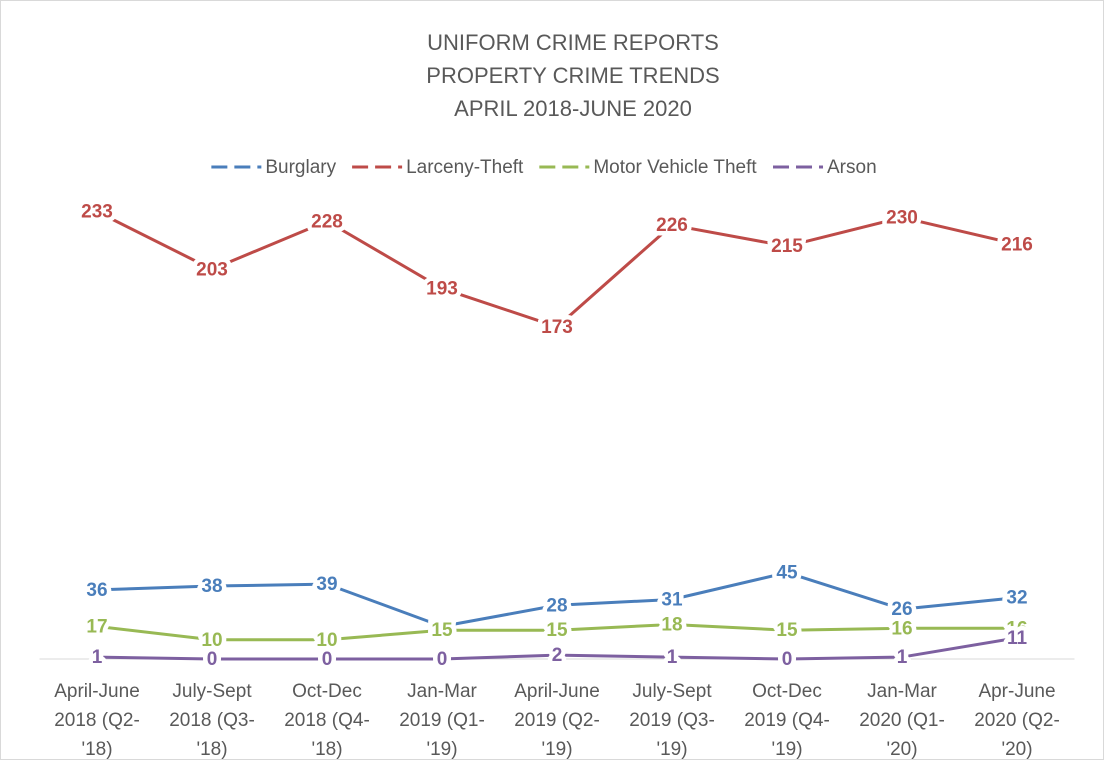 The height and width of the screenshot is (764, 1104). What do you see at coordinates (671, 624) in the screenshot?
I see `data-label: 18` at bounding box center [671, 624].